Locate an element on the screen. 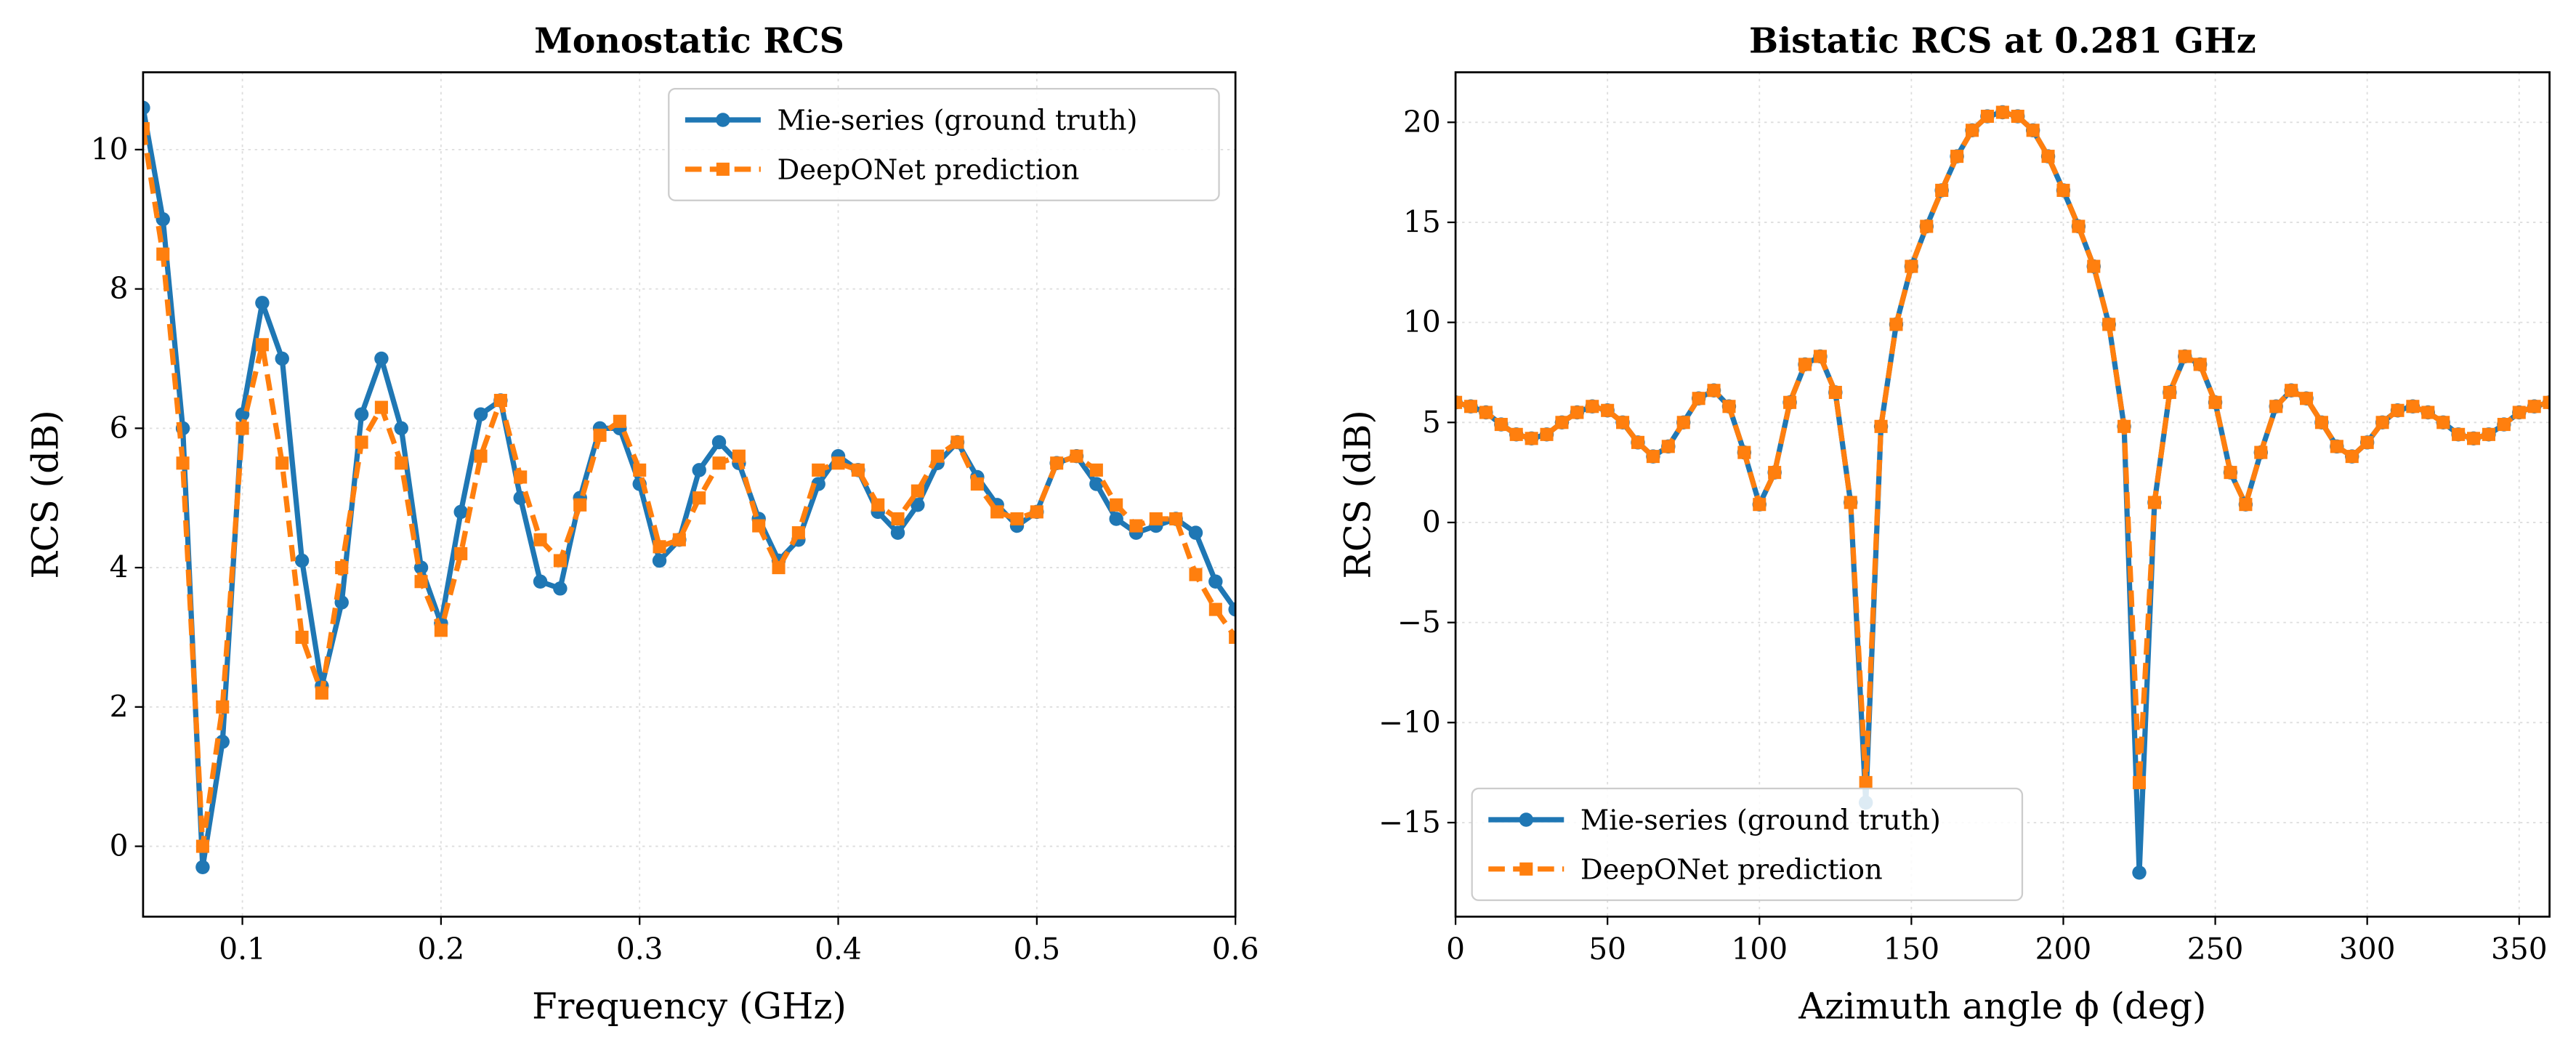  y-axis-label: RCS (dB) is located at coordinates (45, 495).